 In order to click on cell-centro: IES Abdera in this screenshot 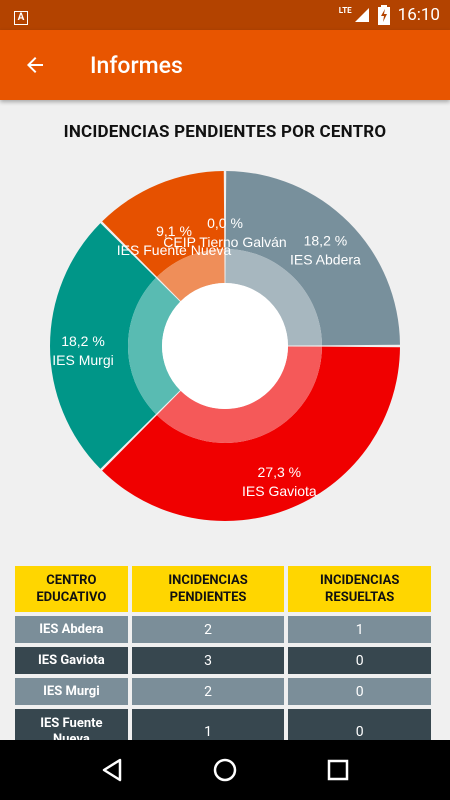, I will do `click(71, 629)`.